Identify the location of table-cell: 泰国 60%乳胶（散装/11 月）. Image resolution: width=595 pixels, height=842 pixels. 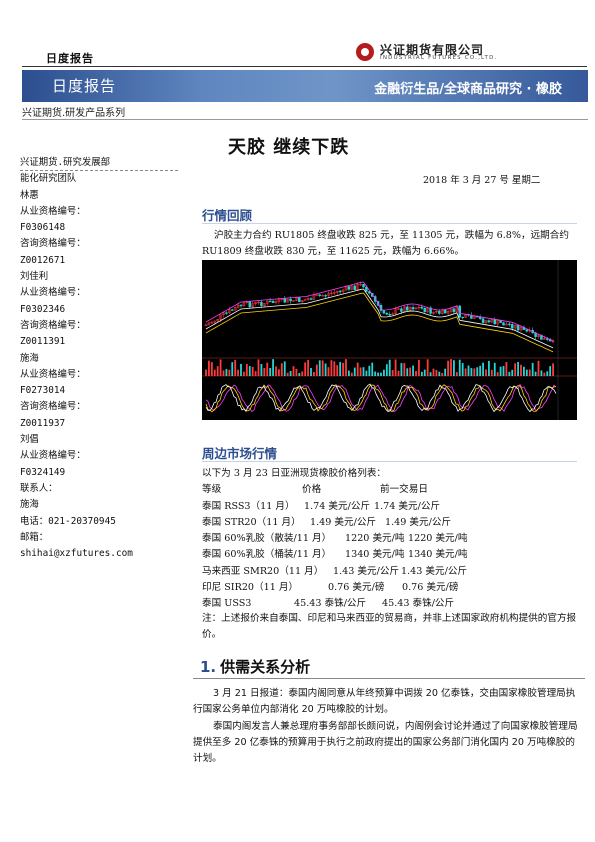
(267, 539).